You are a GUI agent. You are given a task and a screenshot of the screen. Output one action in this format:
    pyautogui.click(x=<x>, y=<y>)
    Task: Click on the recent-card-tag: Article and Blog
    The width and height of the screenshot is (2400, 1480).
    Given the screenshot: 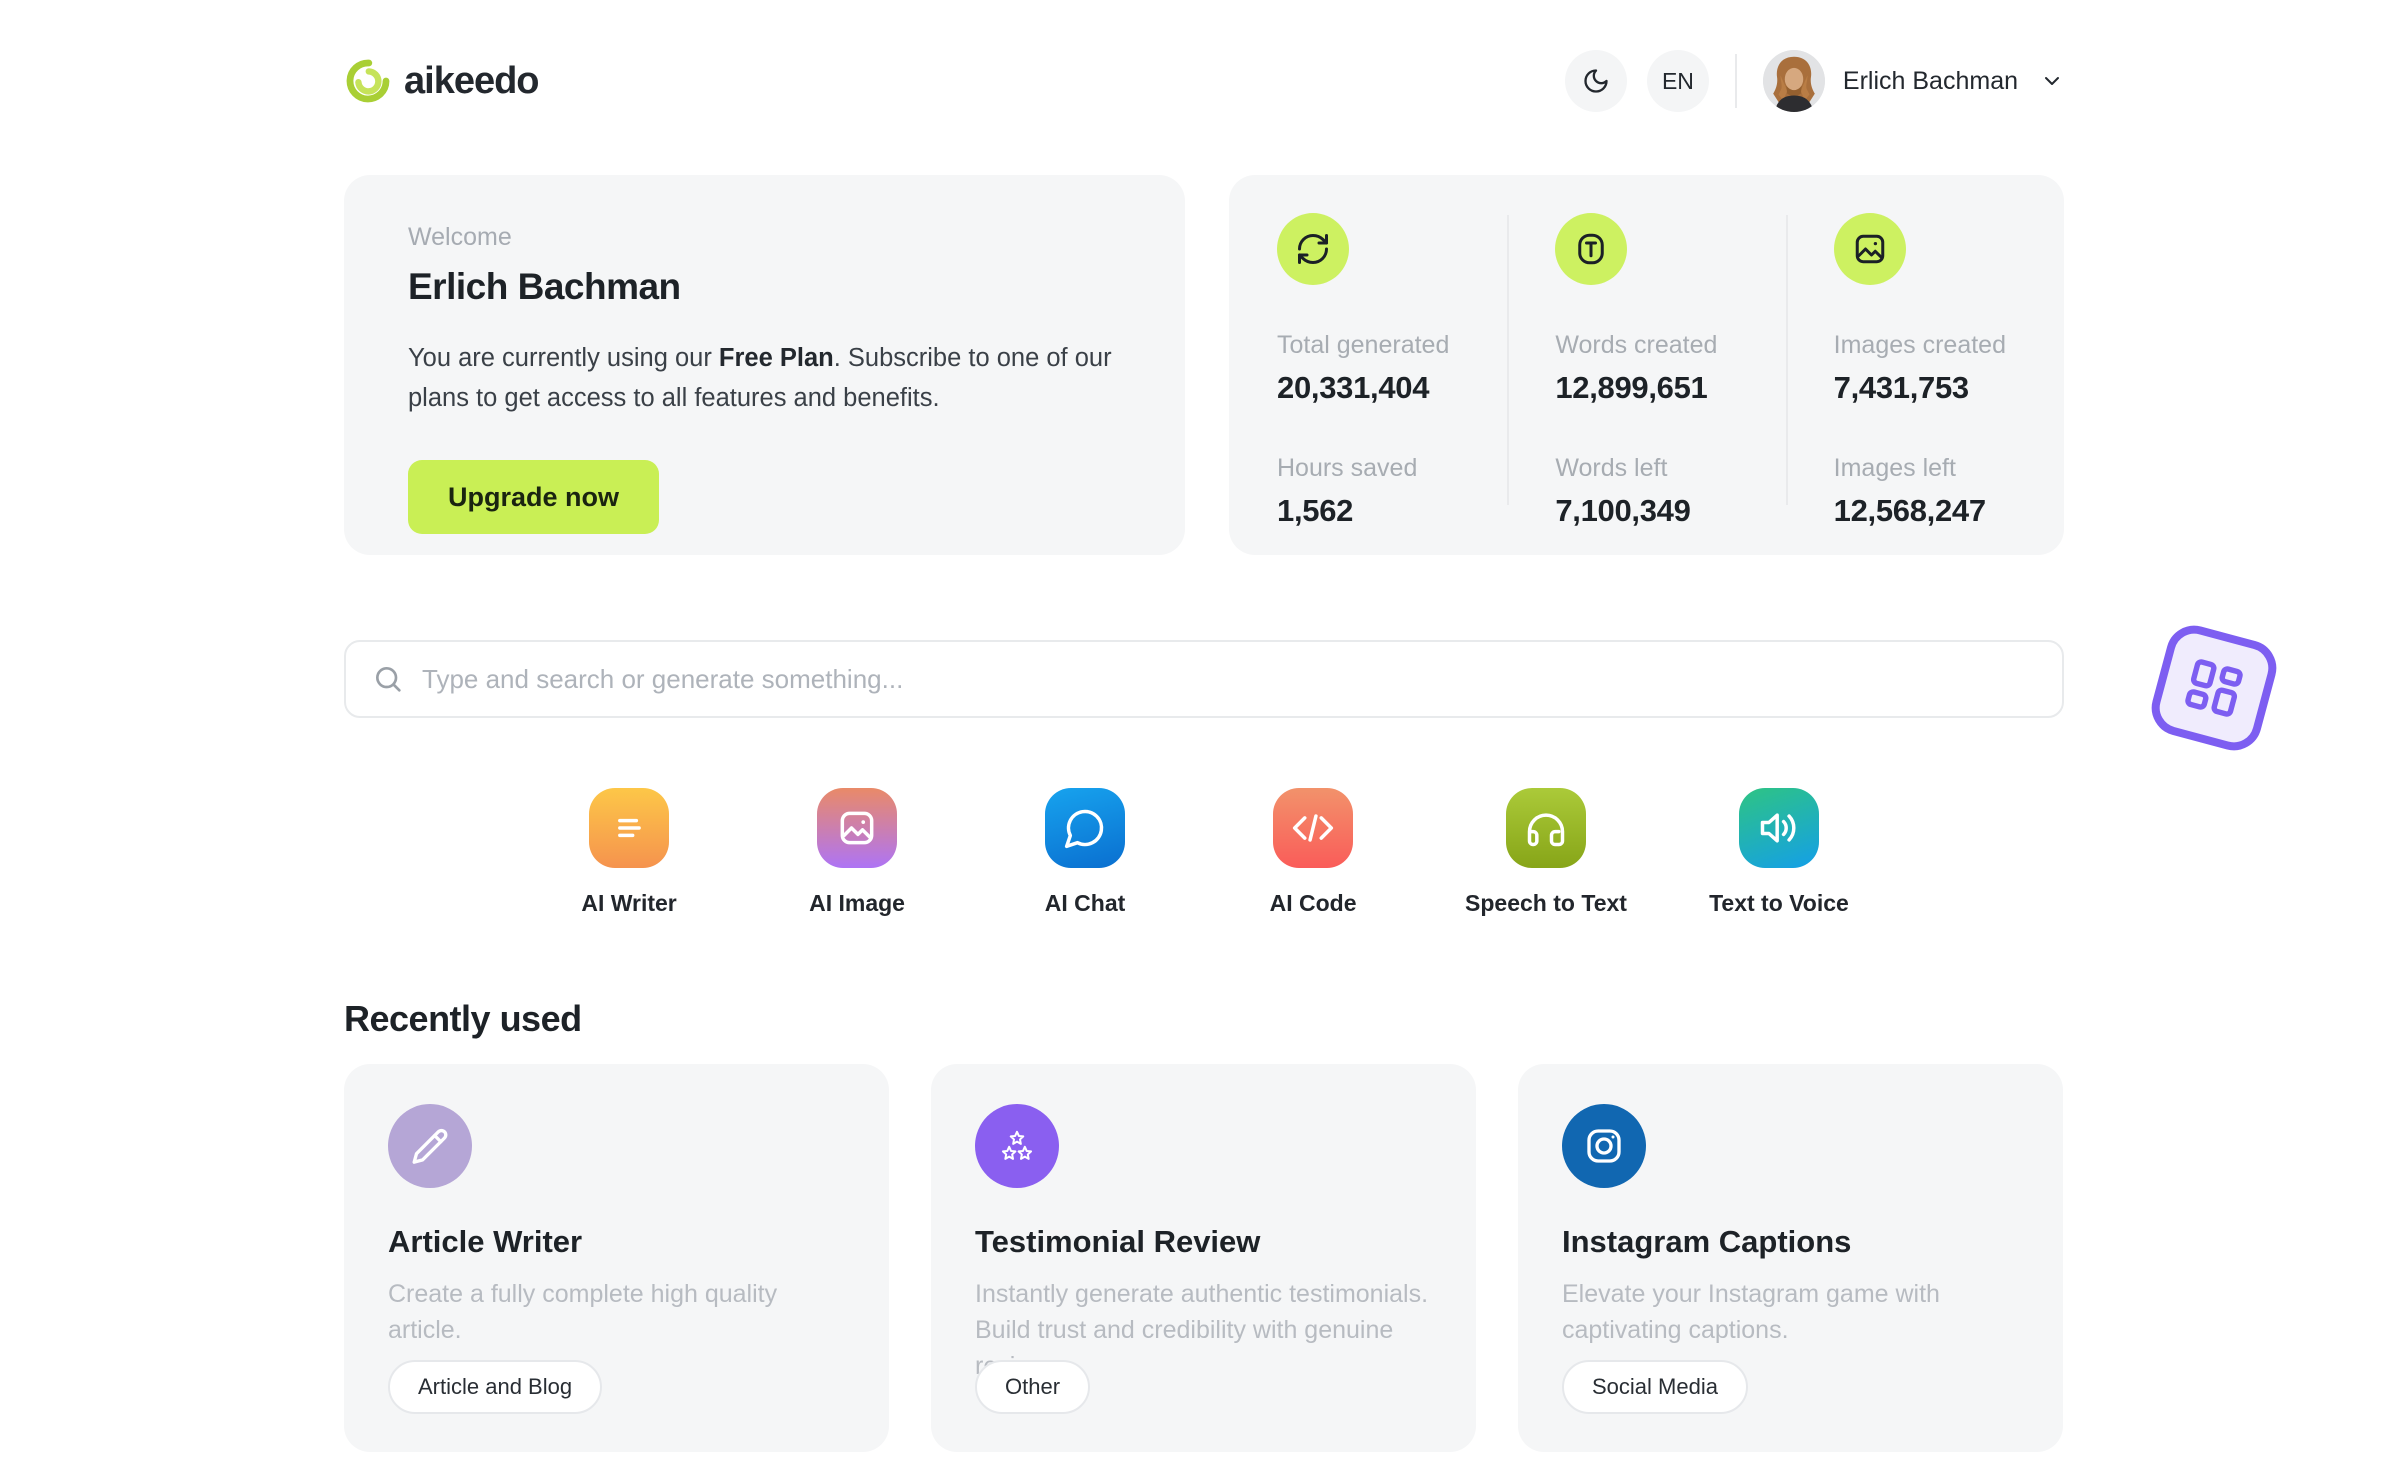 What is the action you would take?
    pyautogui.click(x=495, y=1387)
    